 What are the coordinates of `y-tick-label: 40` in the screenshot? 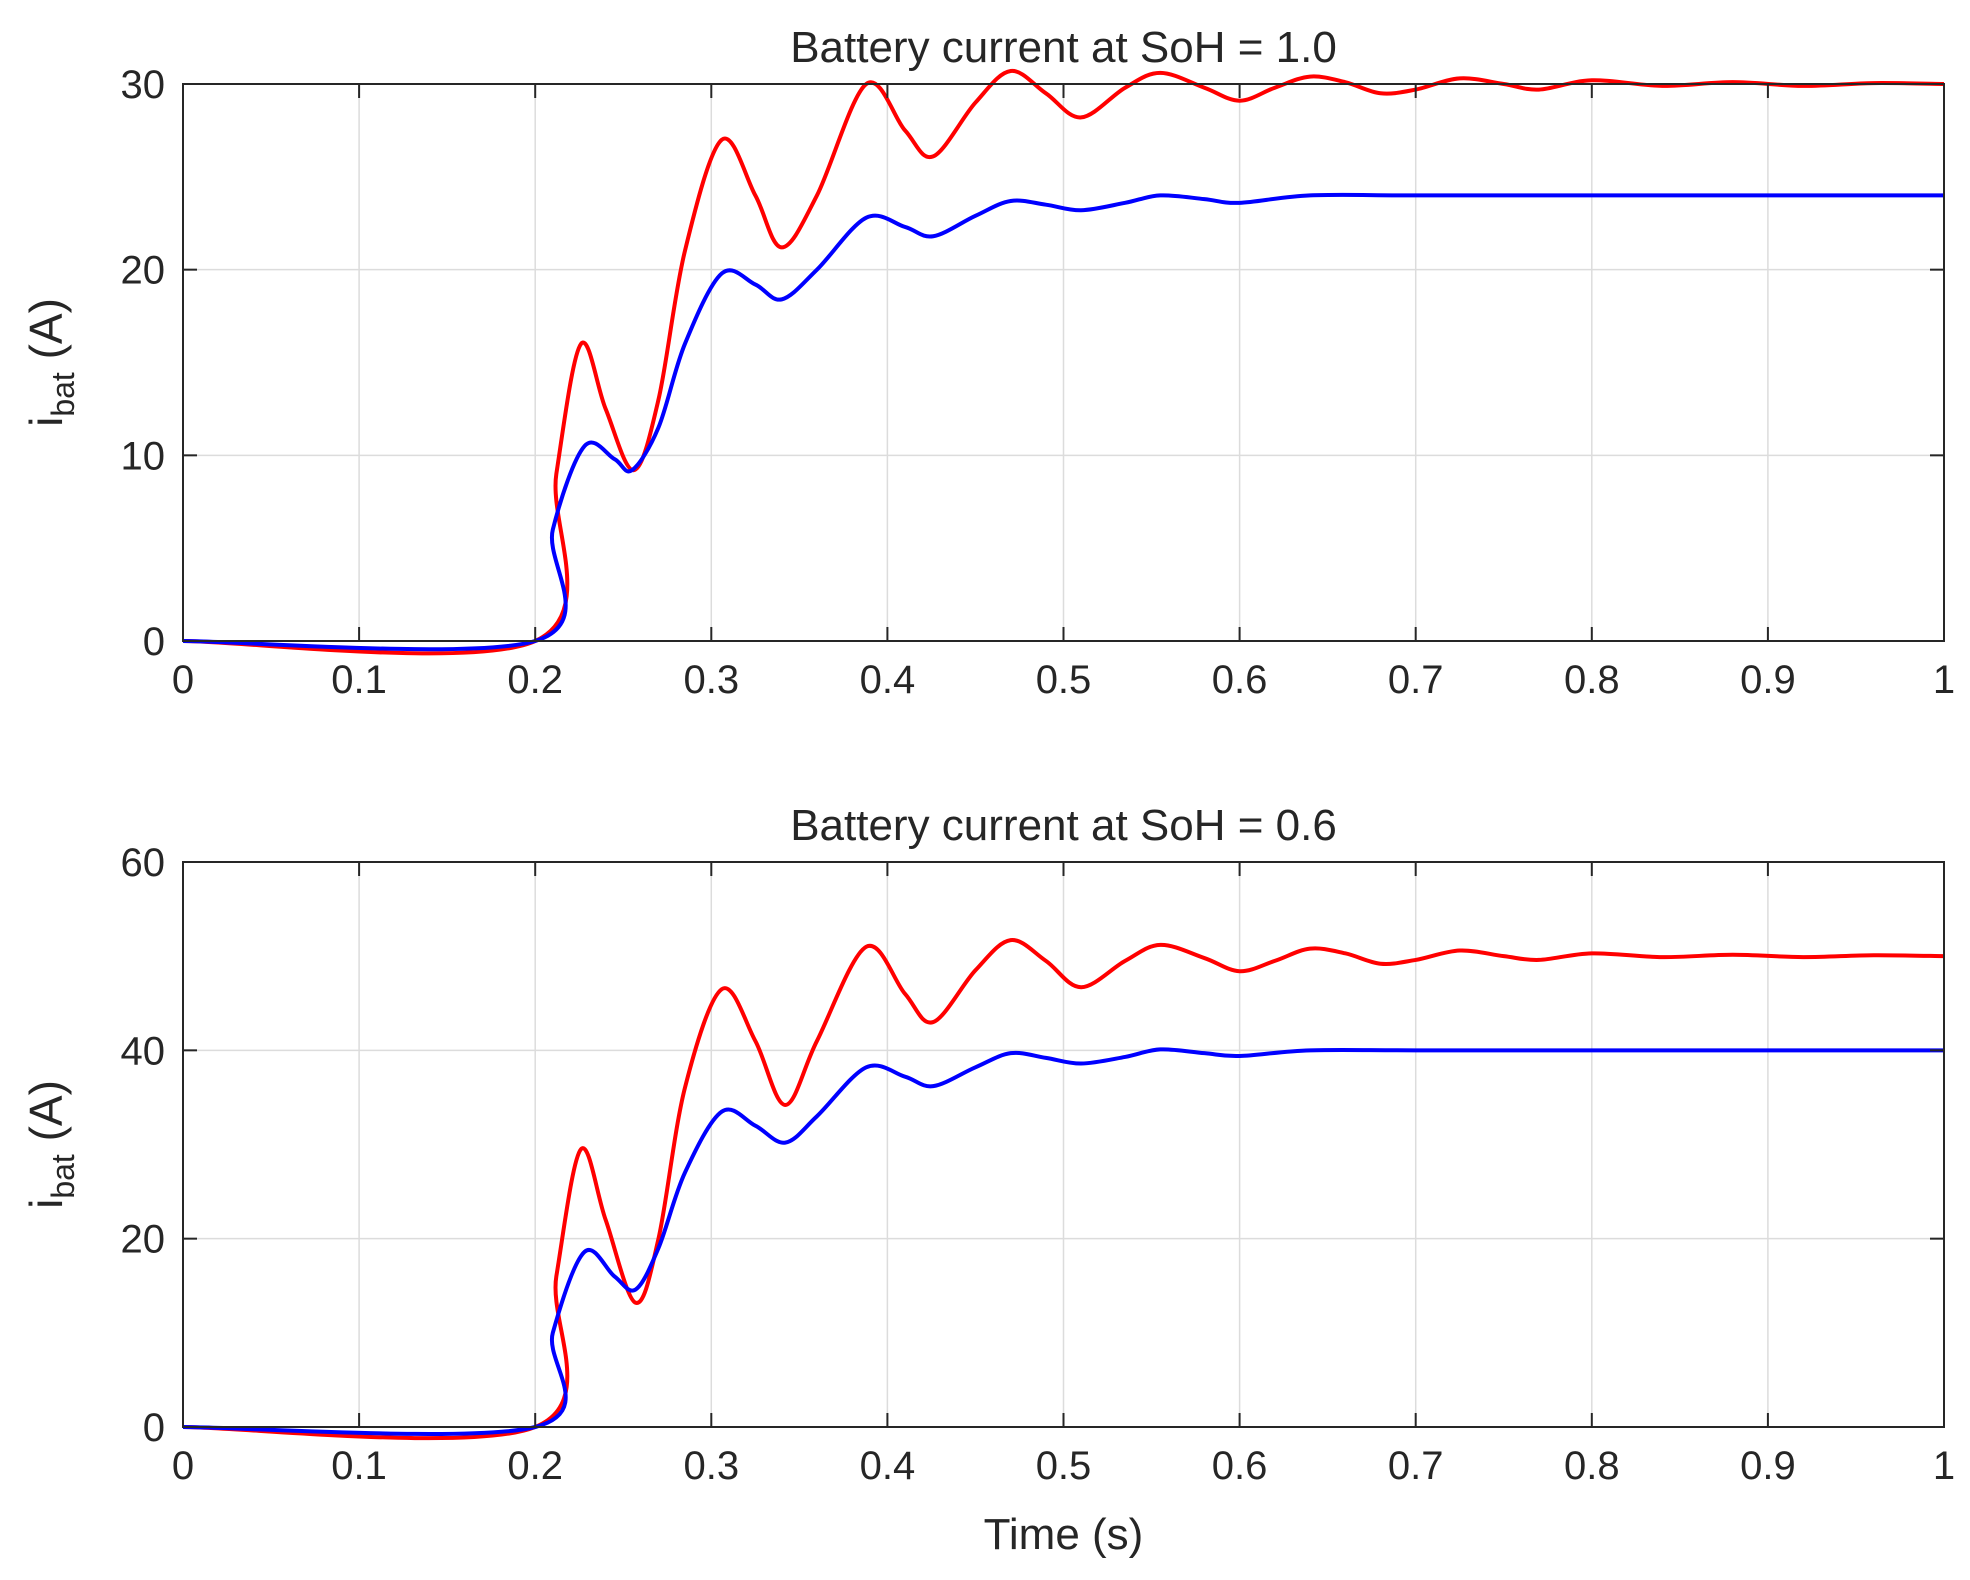 It's located at (143, 1051).